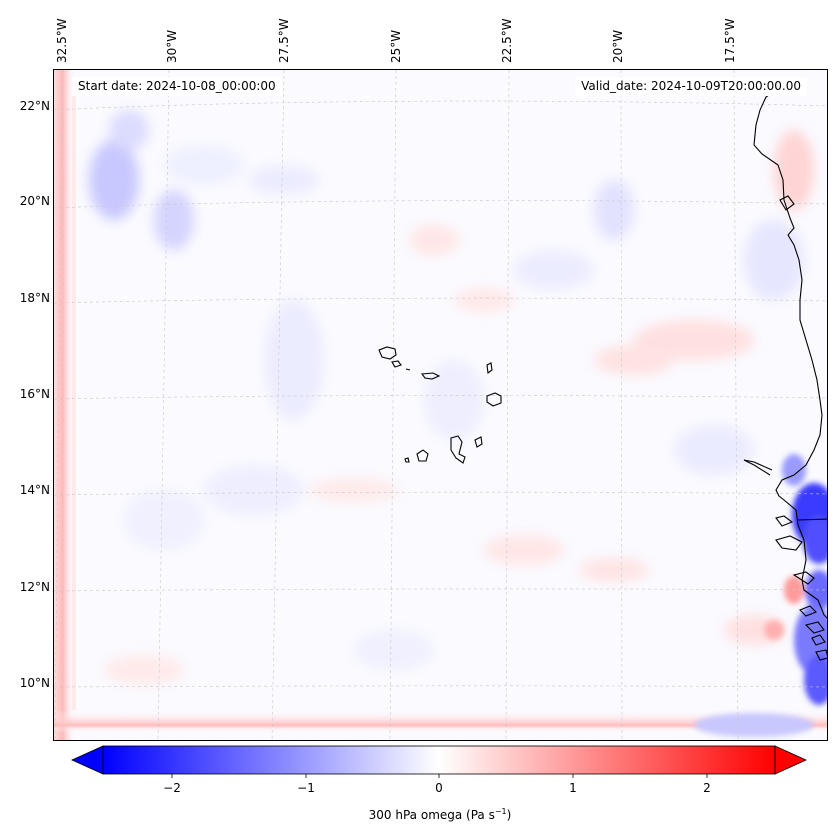 This screenshot has height=839, width=837. I want to click on colorbar-label: 300 hPa omega (Pa s−1), so click(418, 814).